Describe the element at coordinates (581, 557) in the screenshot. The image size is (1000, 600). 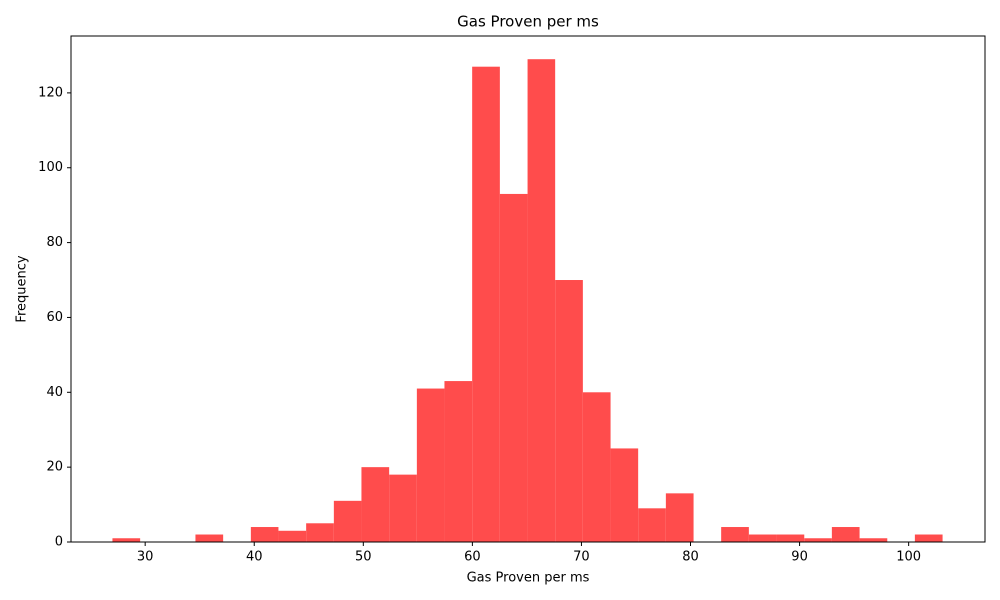
I see `x-tick-label: 70` at that location.